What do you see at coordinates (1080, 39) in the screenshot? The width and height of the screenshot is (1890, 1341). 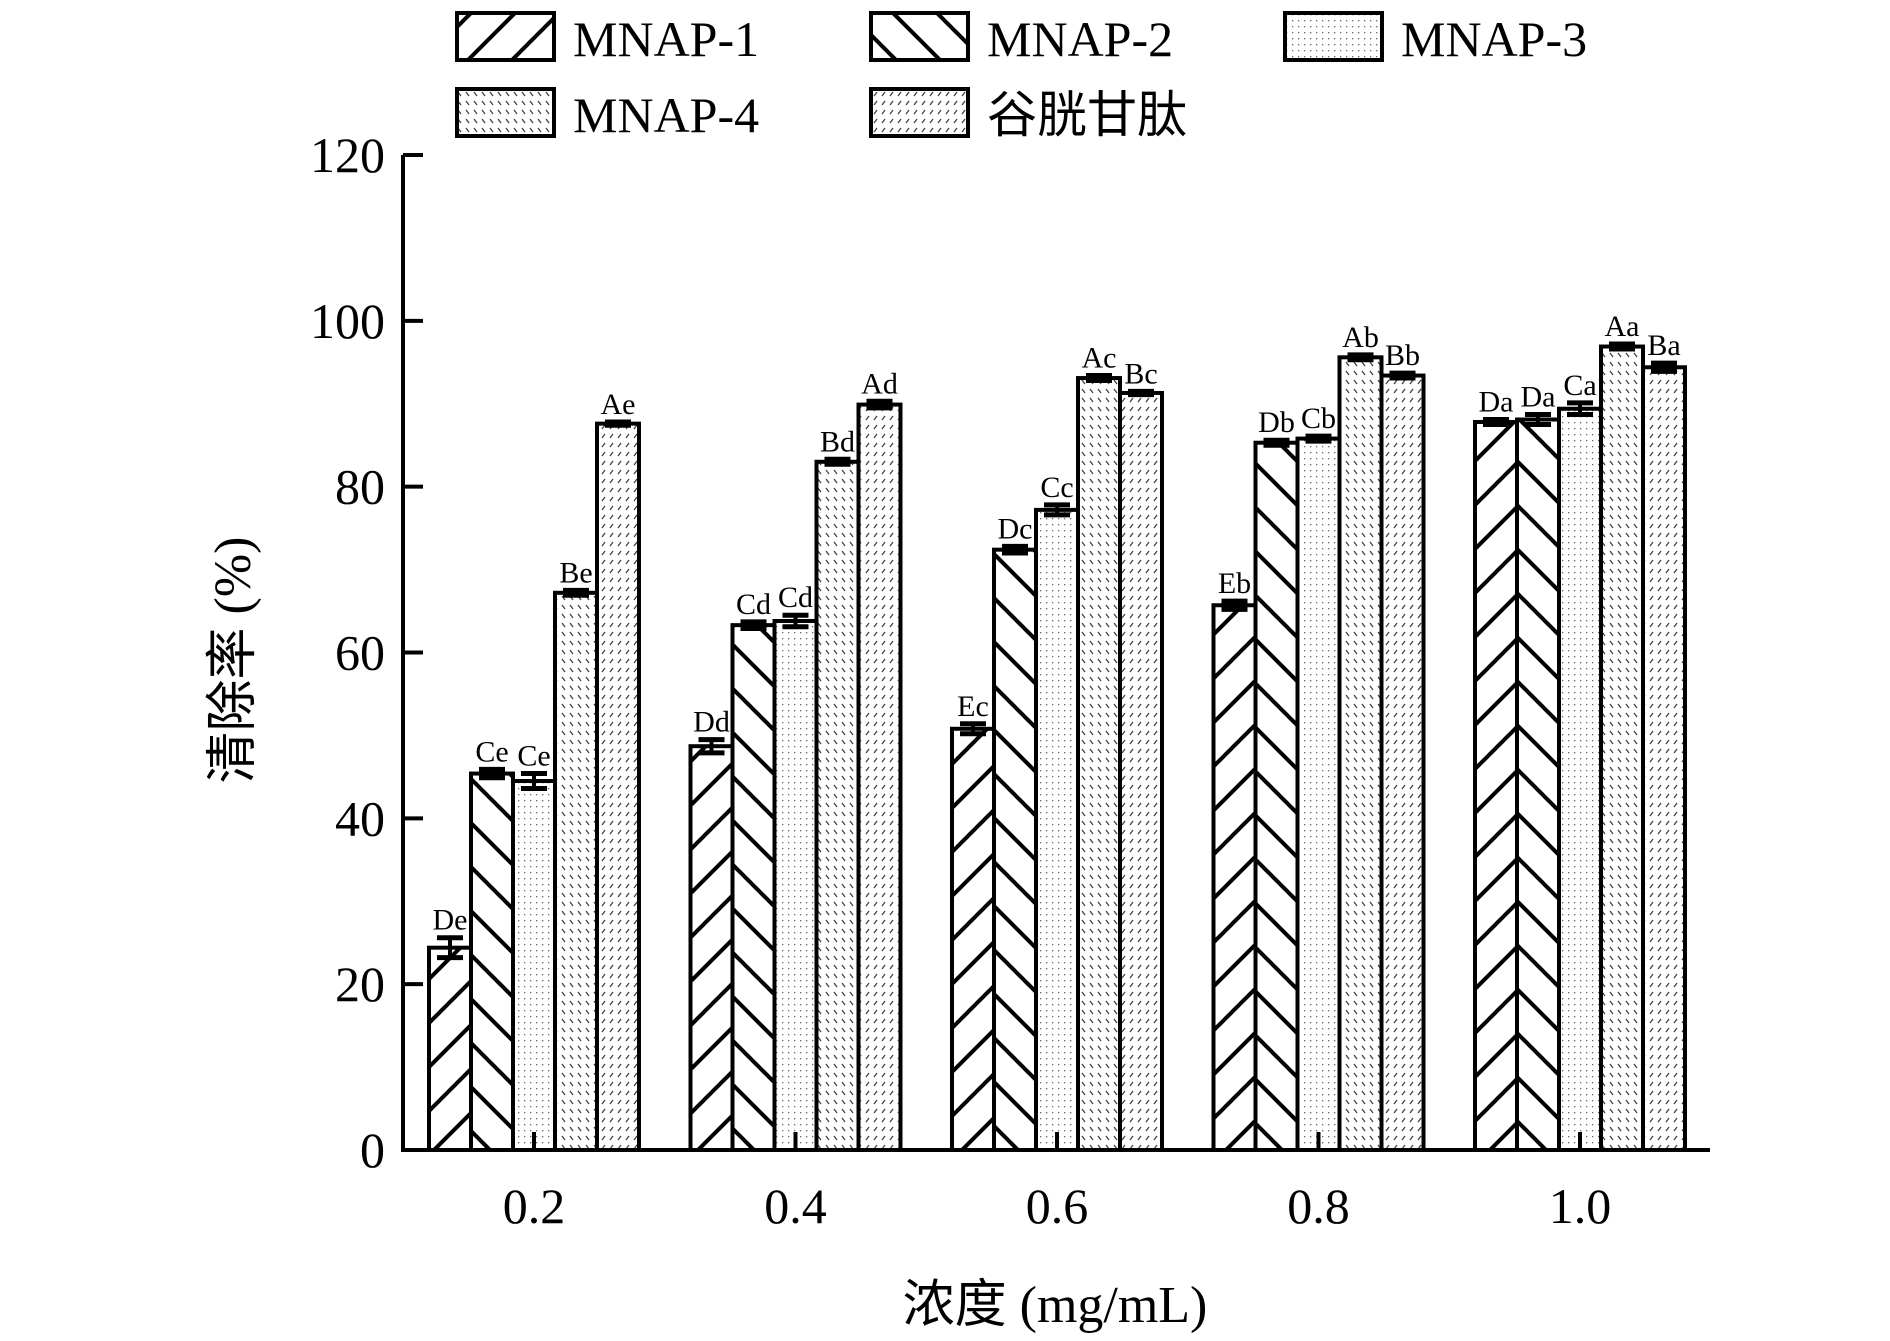 I see `legend-label: MNAP-2` at bounding box center [1080, 39].